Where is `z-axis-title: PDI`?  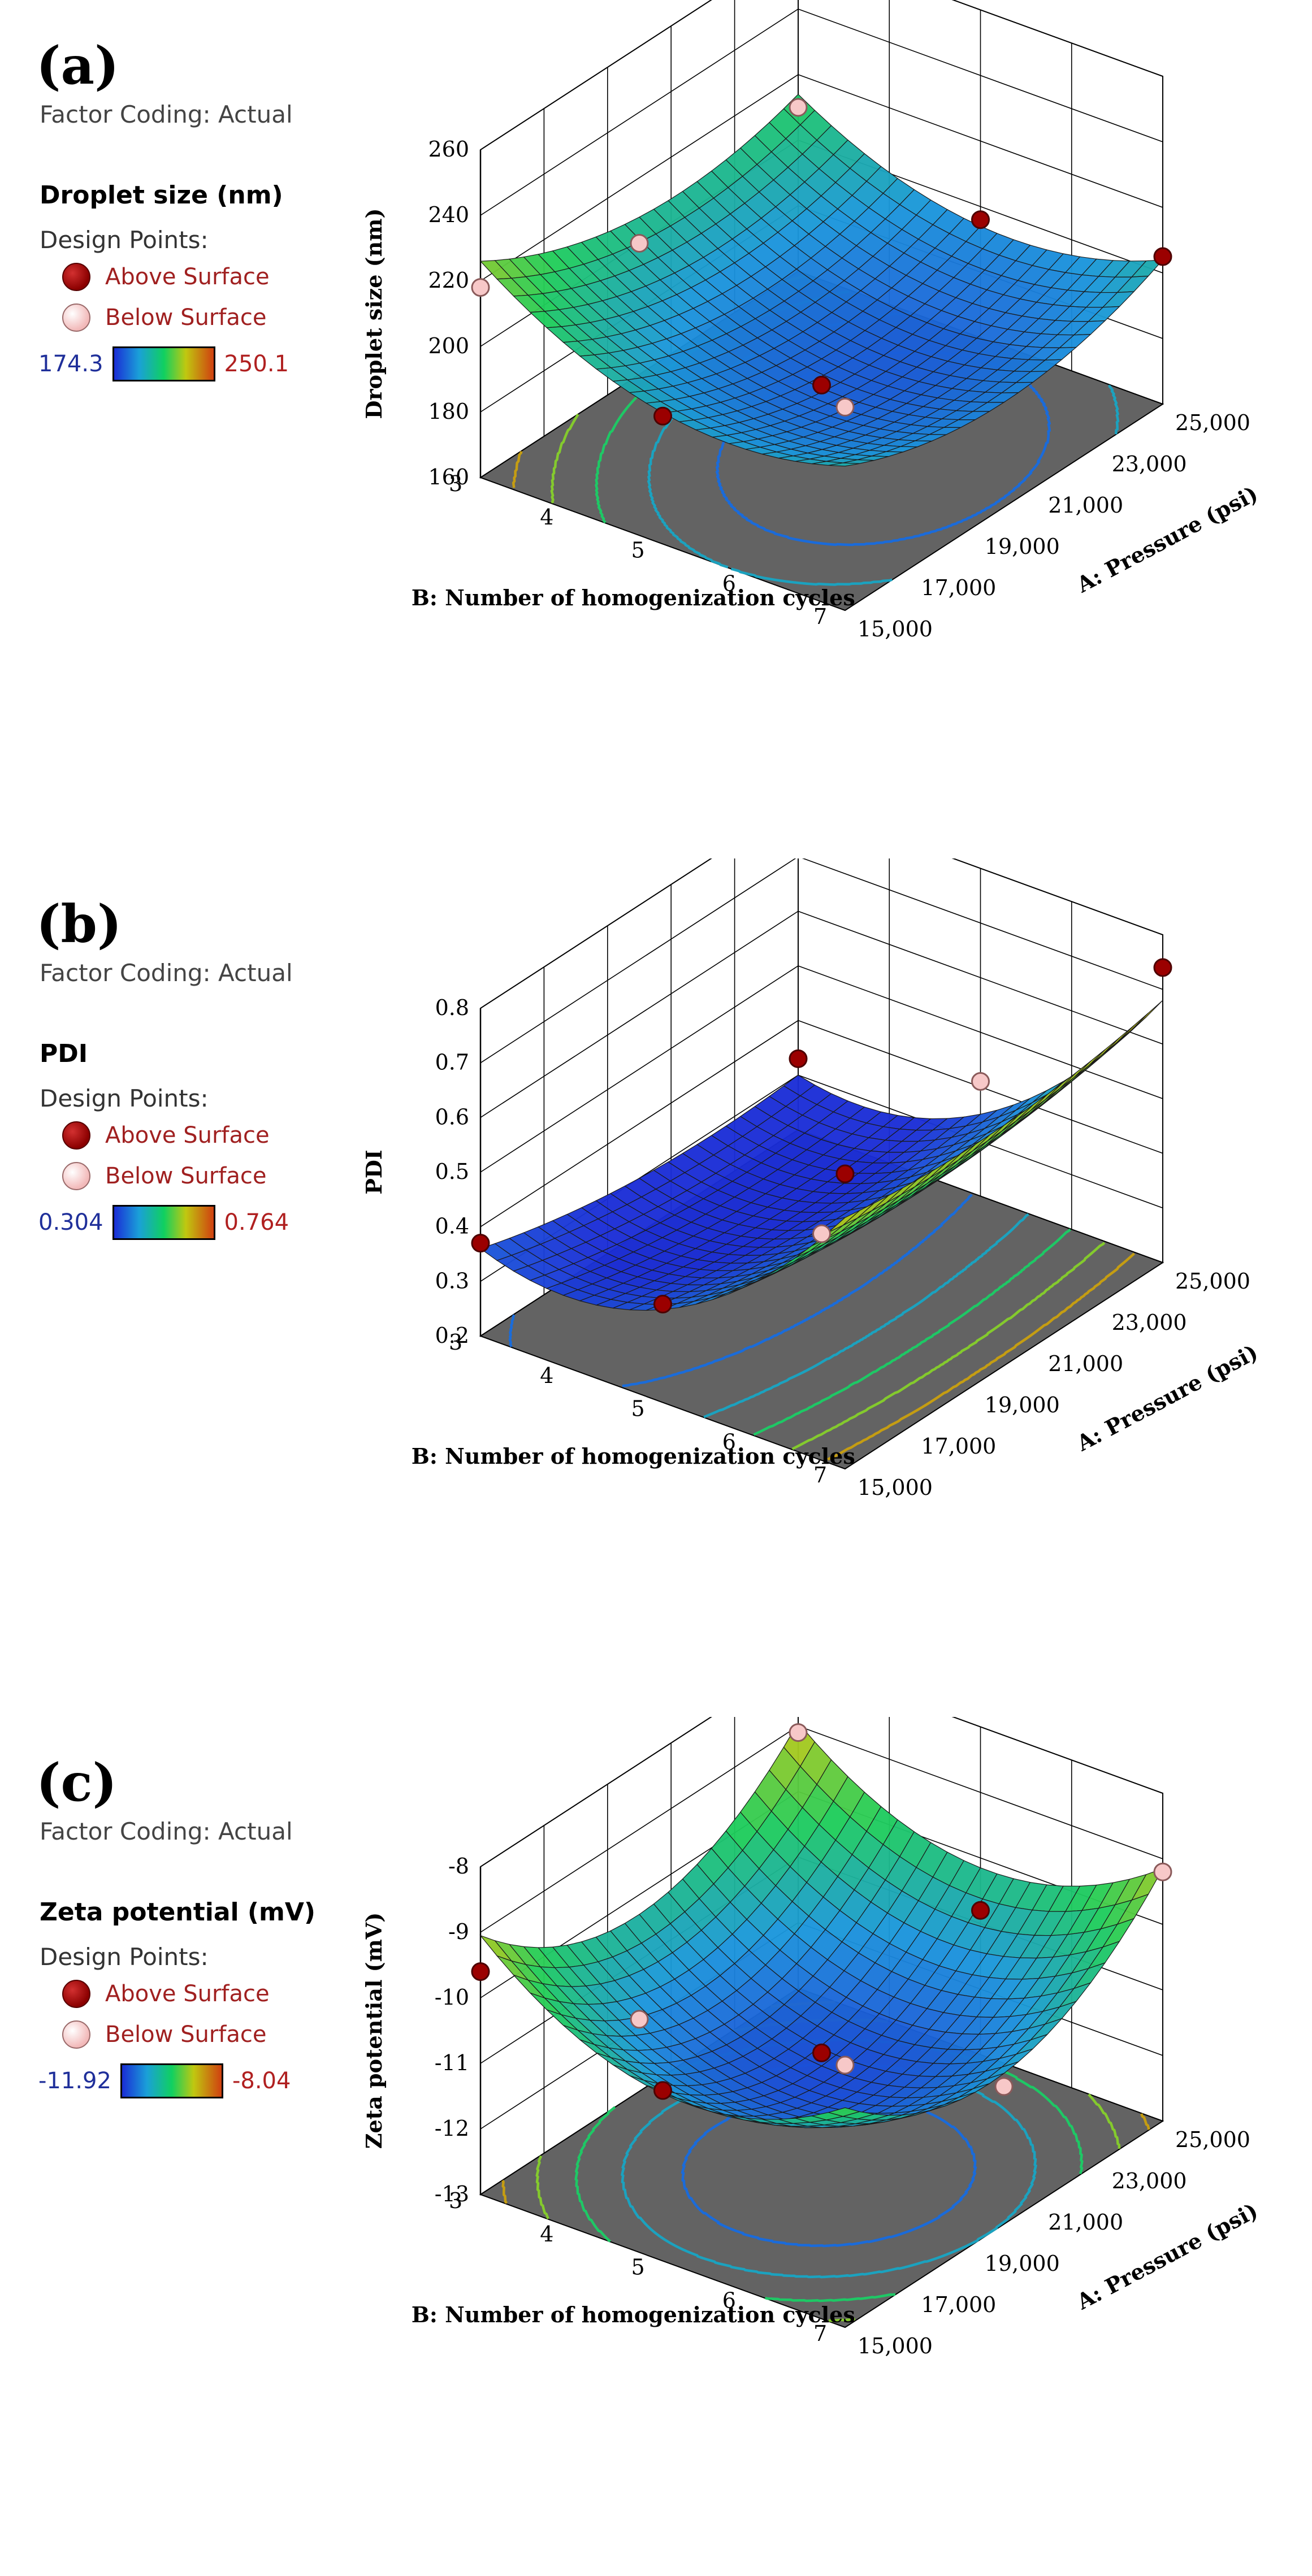
z-axis-title: PDI is located at coordinates (374, 1172).